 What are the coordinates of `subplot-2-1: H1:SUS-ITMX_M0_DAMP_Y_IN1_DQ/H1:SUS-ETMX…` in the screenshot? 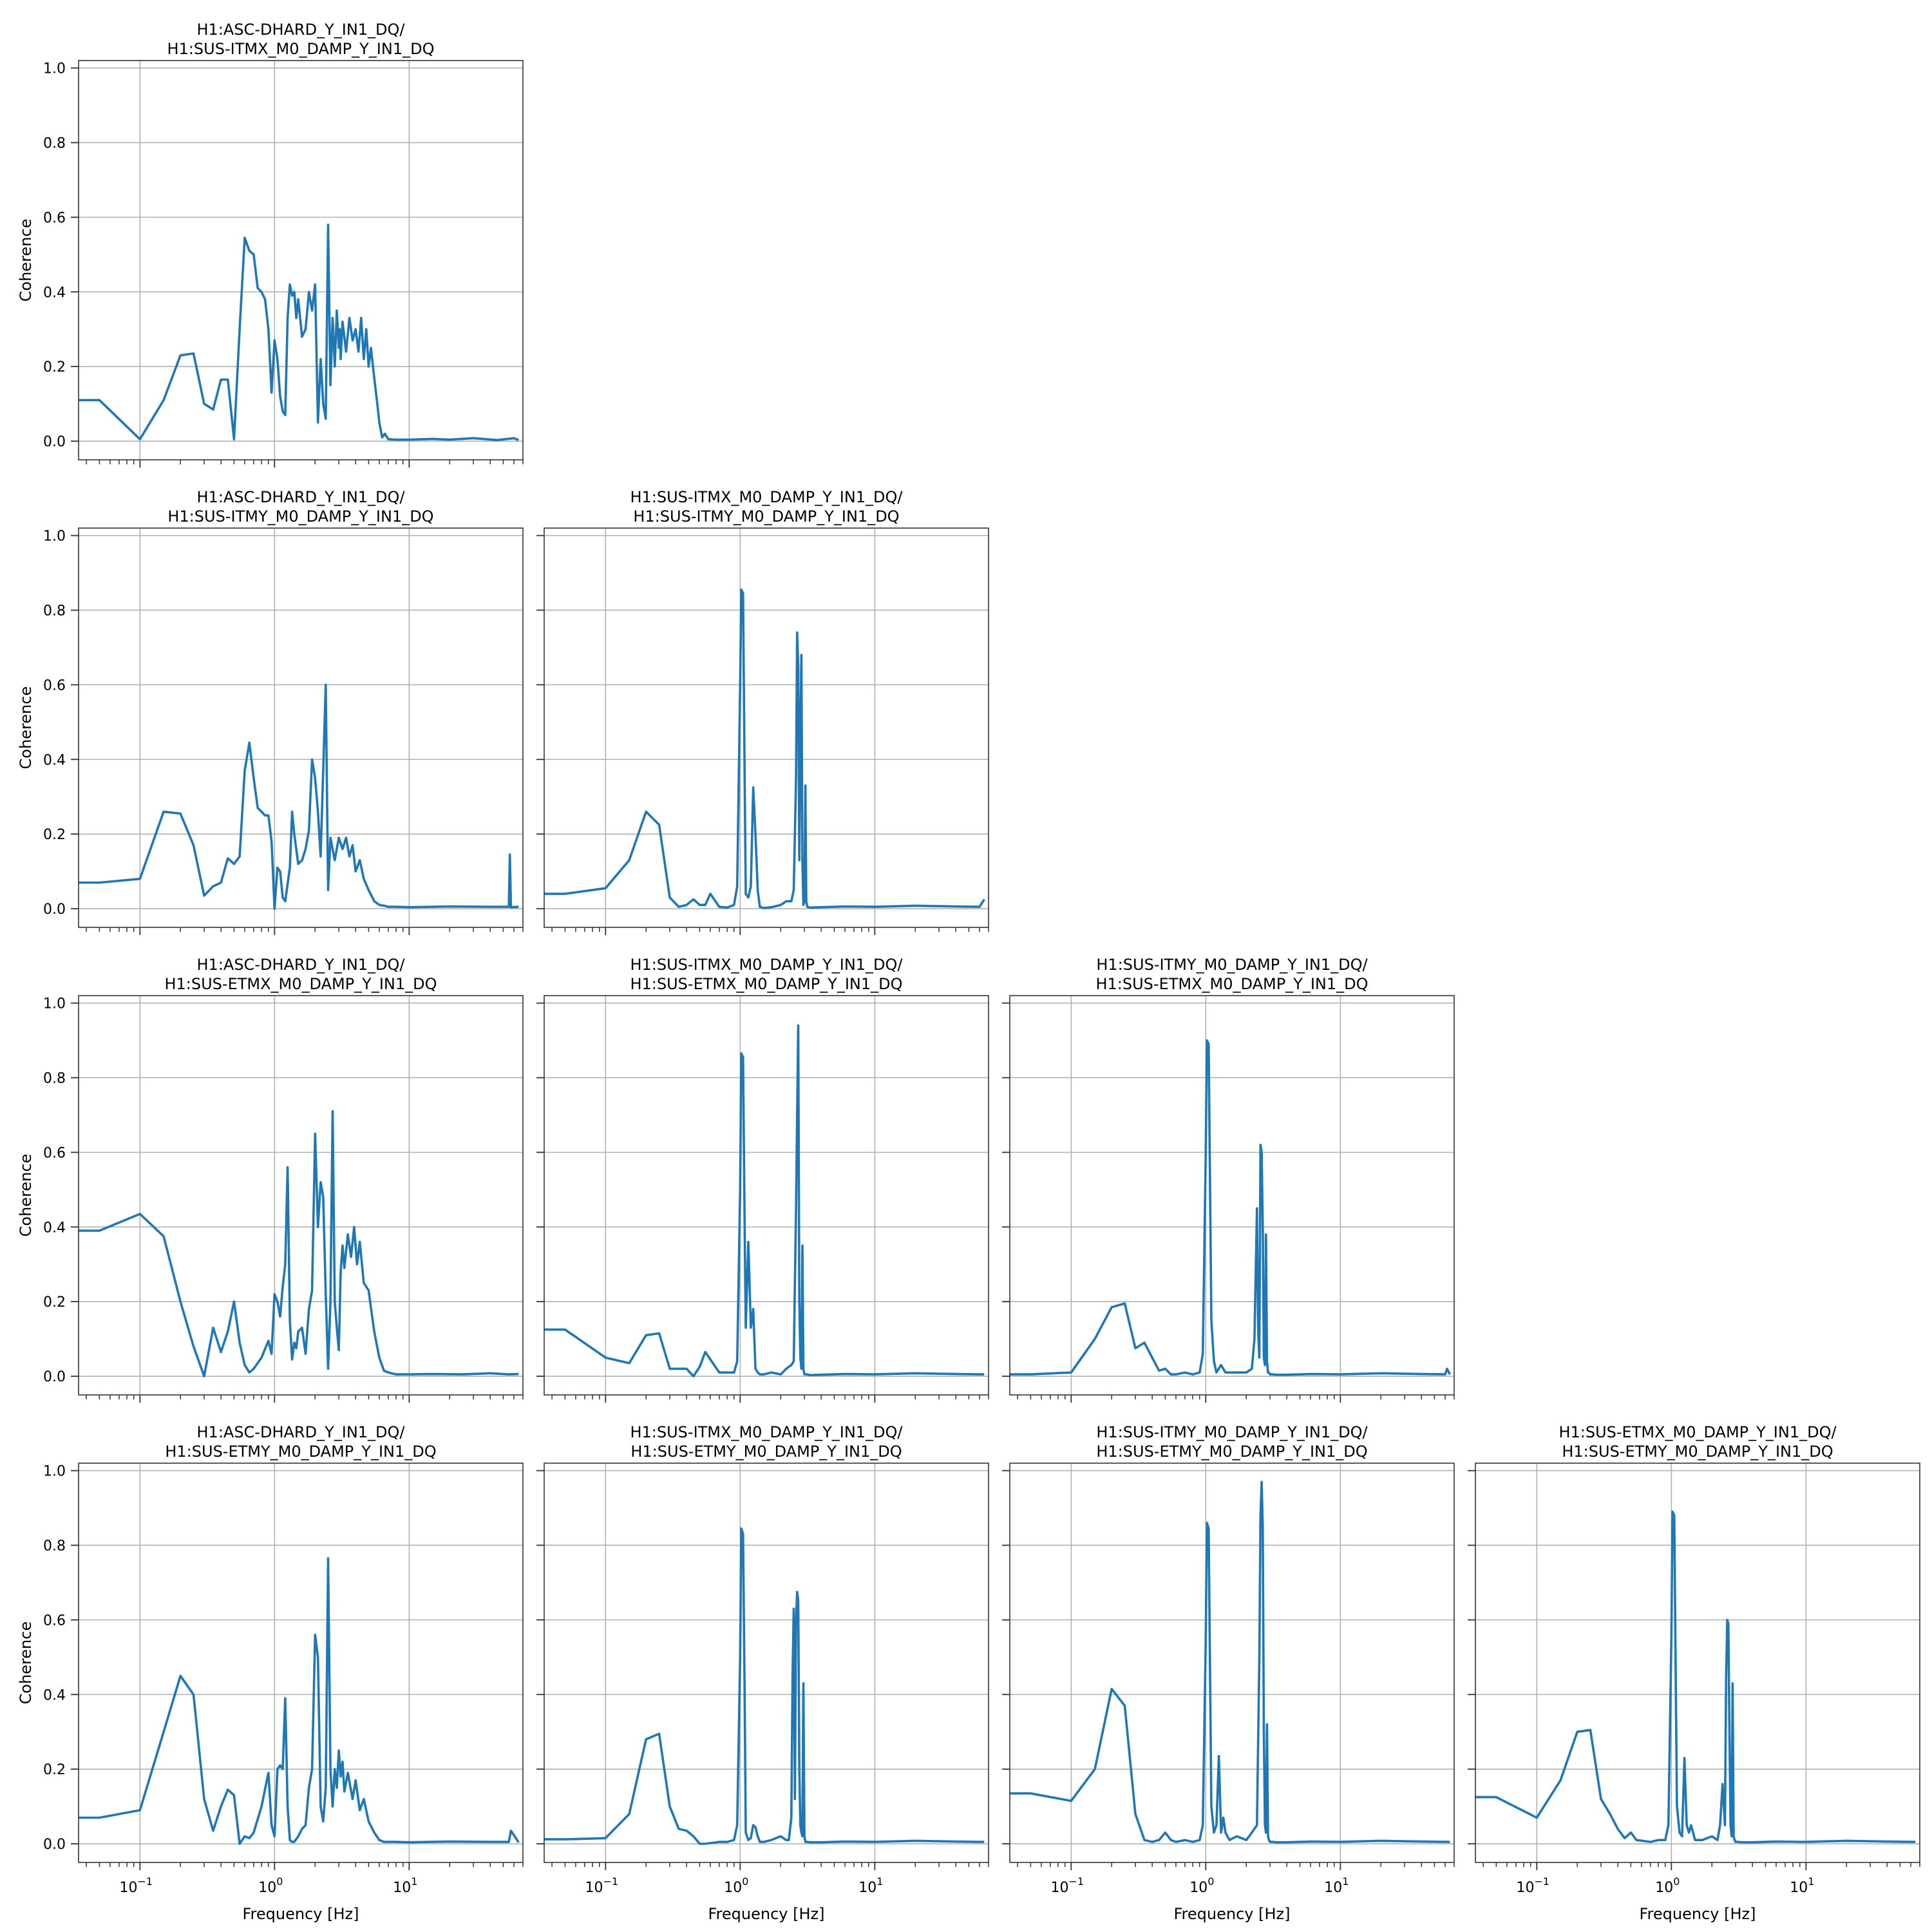 It's located at (762, 1179).